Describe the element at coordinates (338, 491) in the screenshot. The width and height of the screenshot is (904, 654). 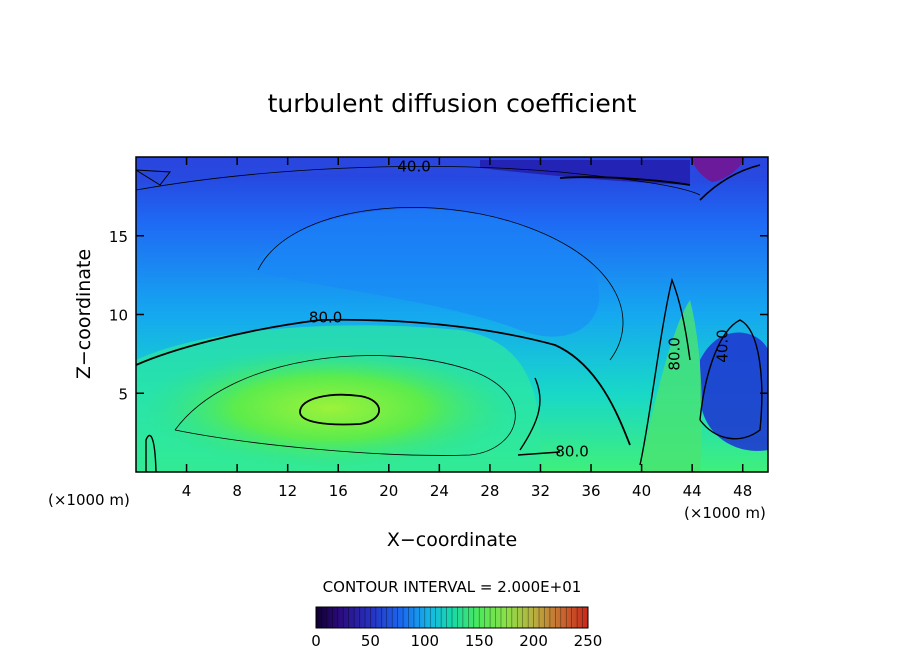
I see `x-tick-label: 16` at that location.